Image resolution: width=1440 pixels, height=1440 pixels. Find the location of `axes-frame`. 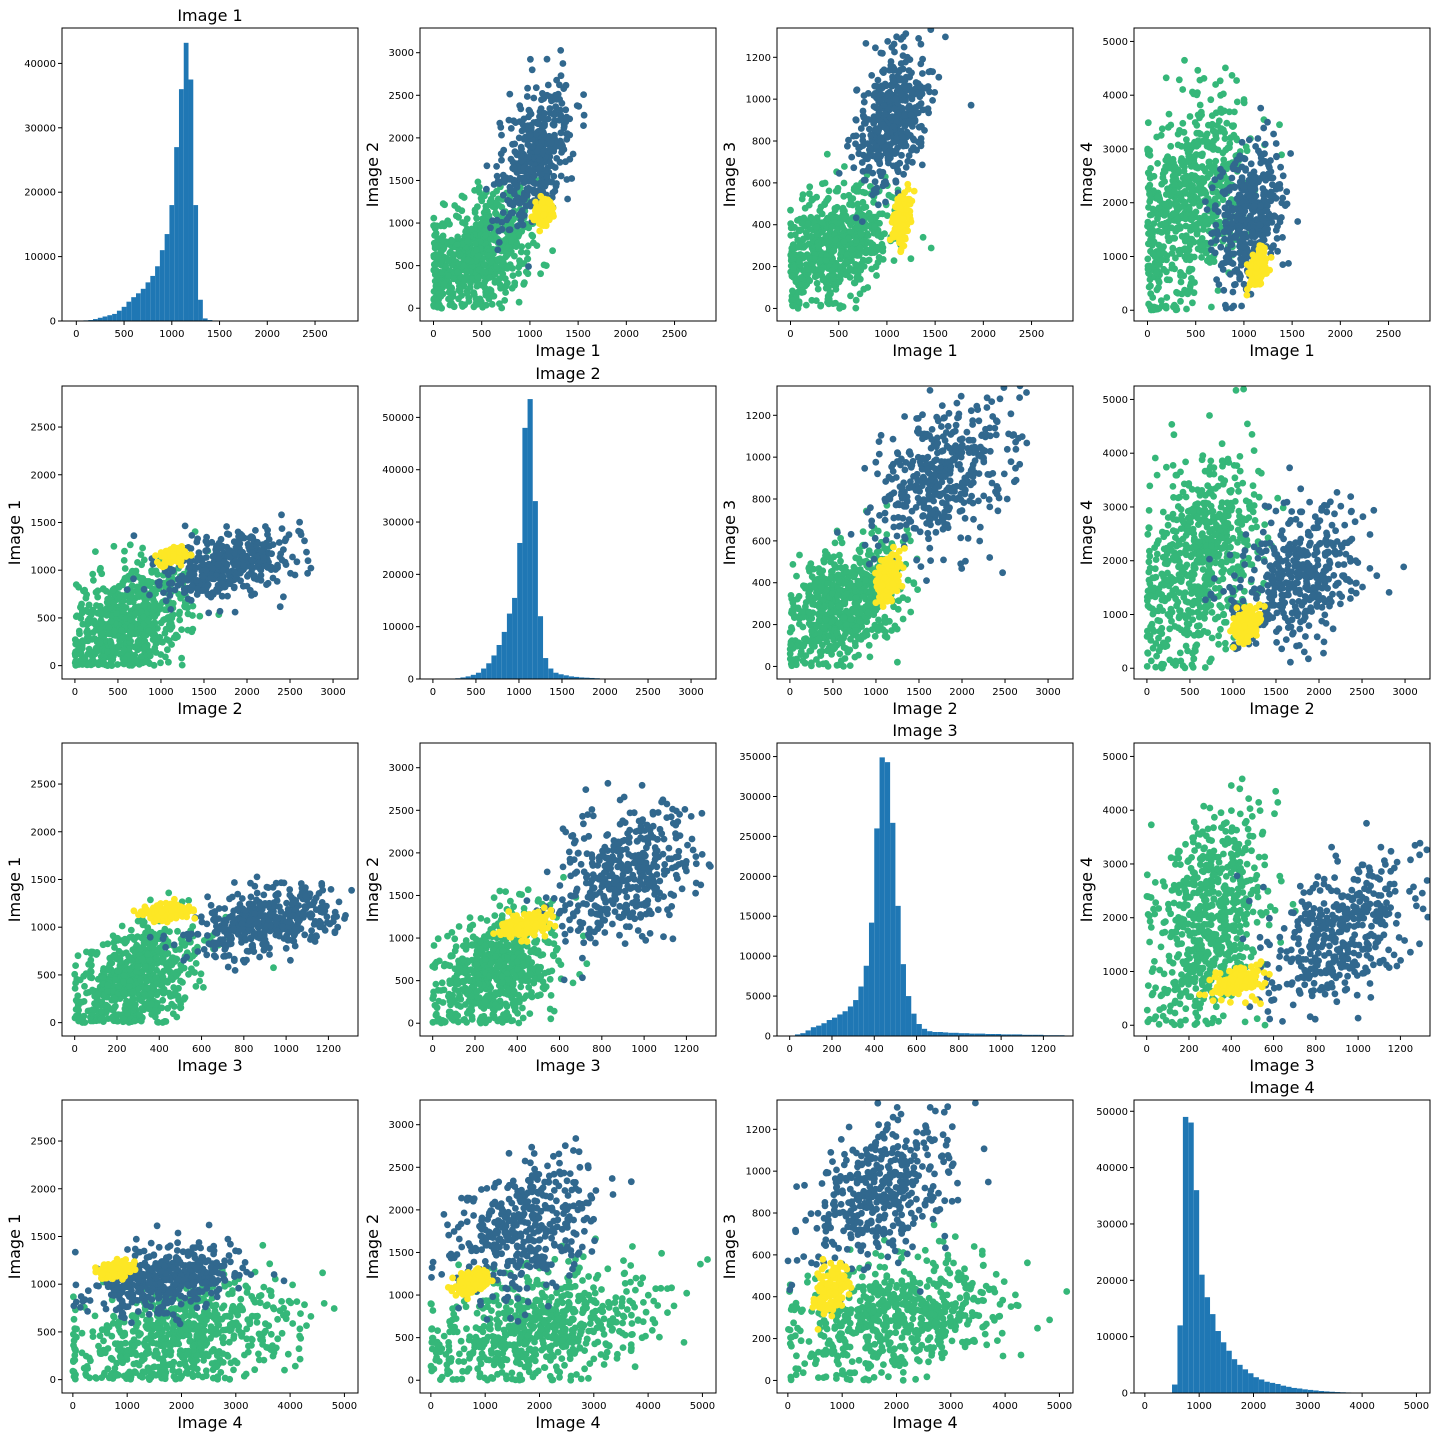

axes-frame is located at coordinates (925, 174).